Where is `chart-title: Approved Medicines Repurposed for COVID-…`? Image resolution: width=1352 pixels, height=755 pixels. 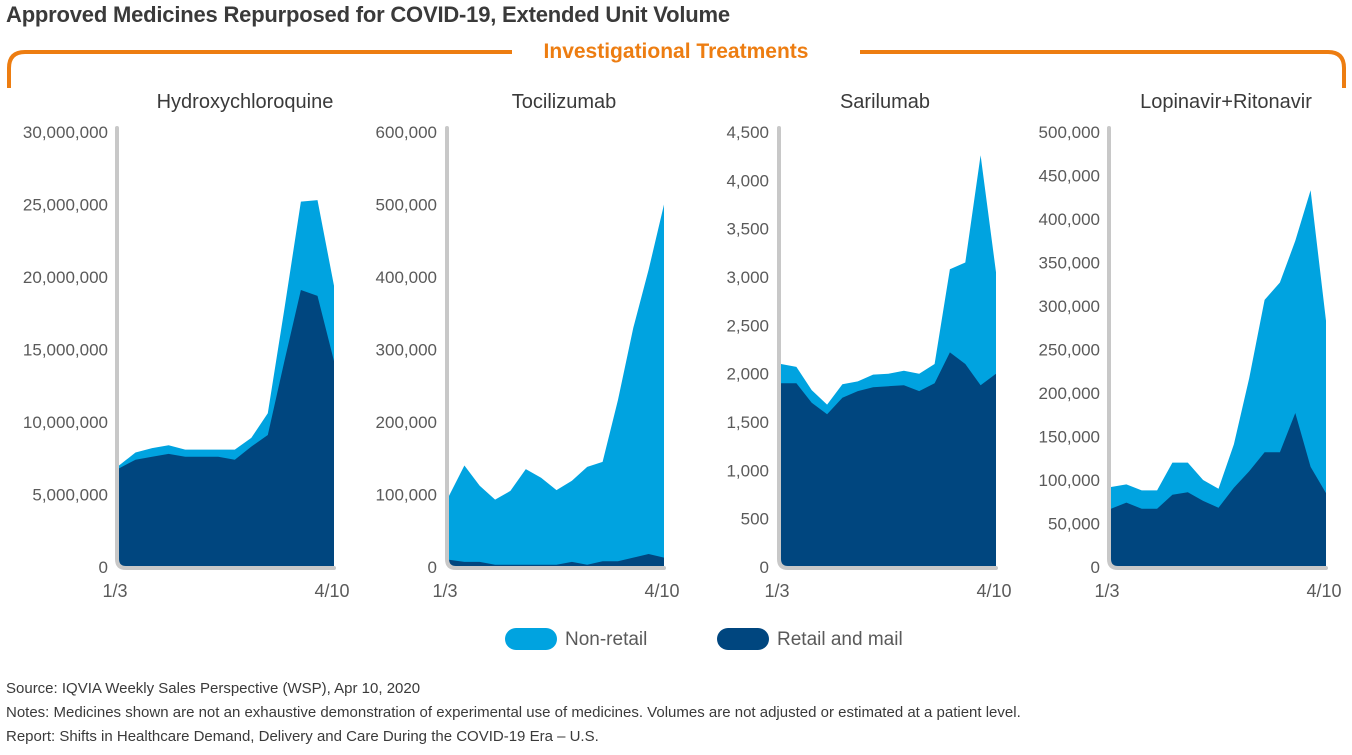
chart-title: Approved Medicines Repurposed for COVID-… is located at coordinates (368, 14).